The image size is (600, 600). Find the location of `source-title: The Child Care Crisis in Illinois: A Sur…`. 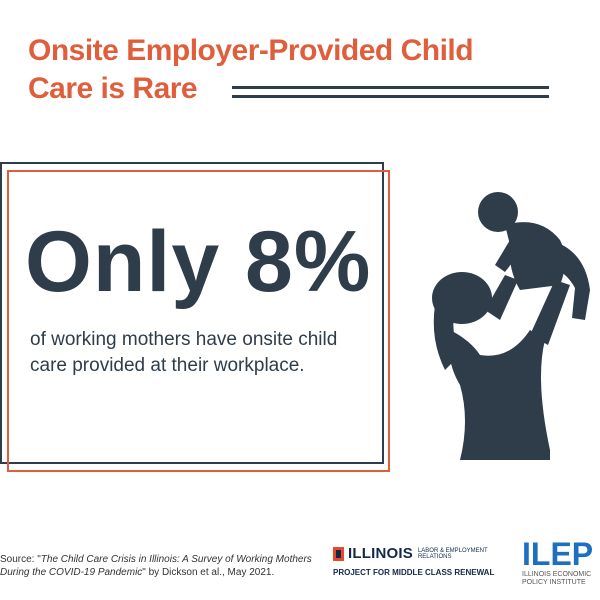

source-title: The Child Care Crisis in Illinois: A Sur… is located at coordinates (156, 566).